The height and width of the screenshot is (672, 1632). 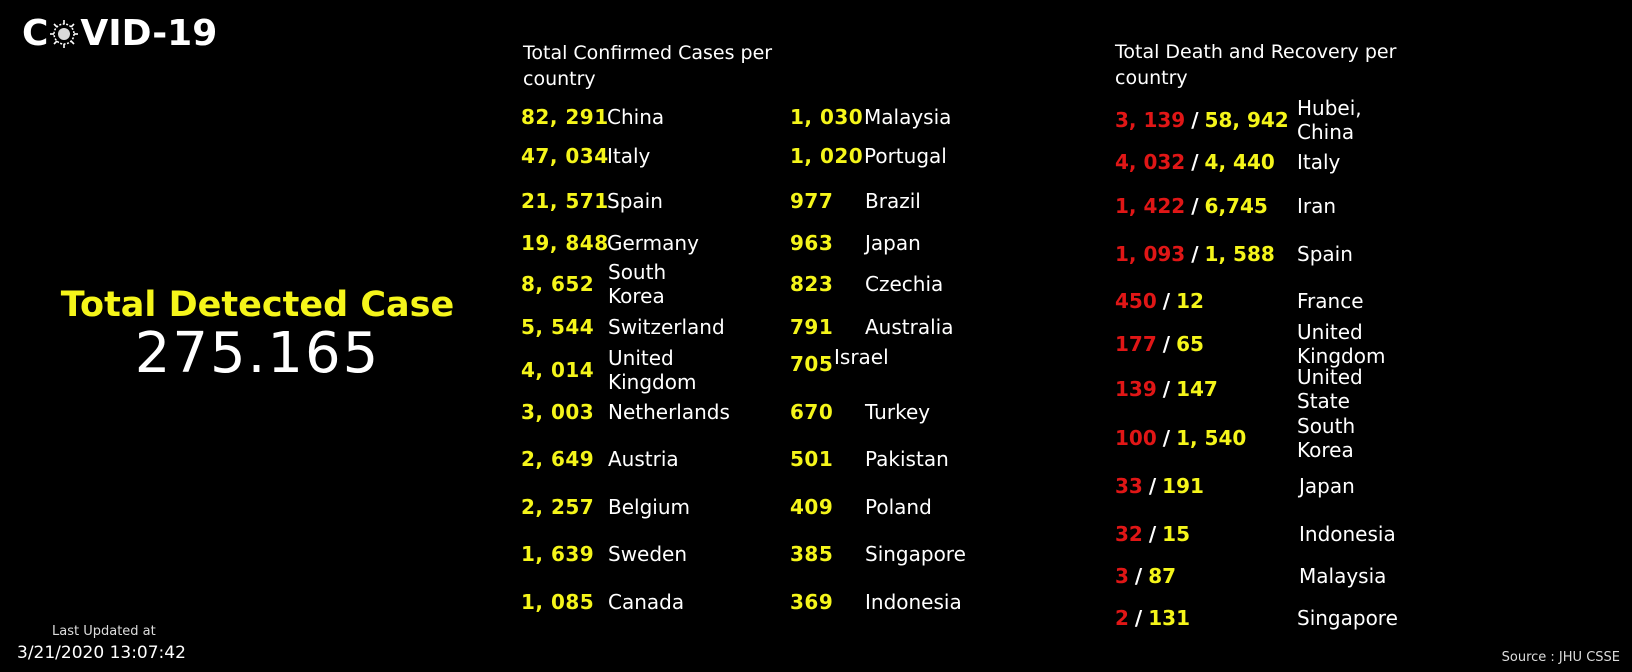 I want to click on death-count: 450, so click(x=1136, y=301).